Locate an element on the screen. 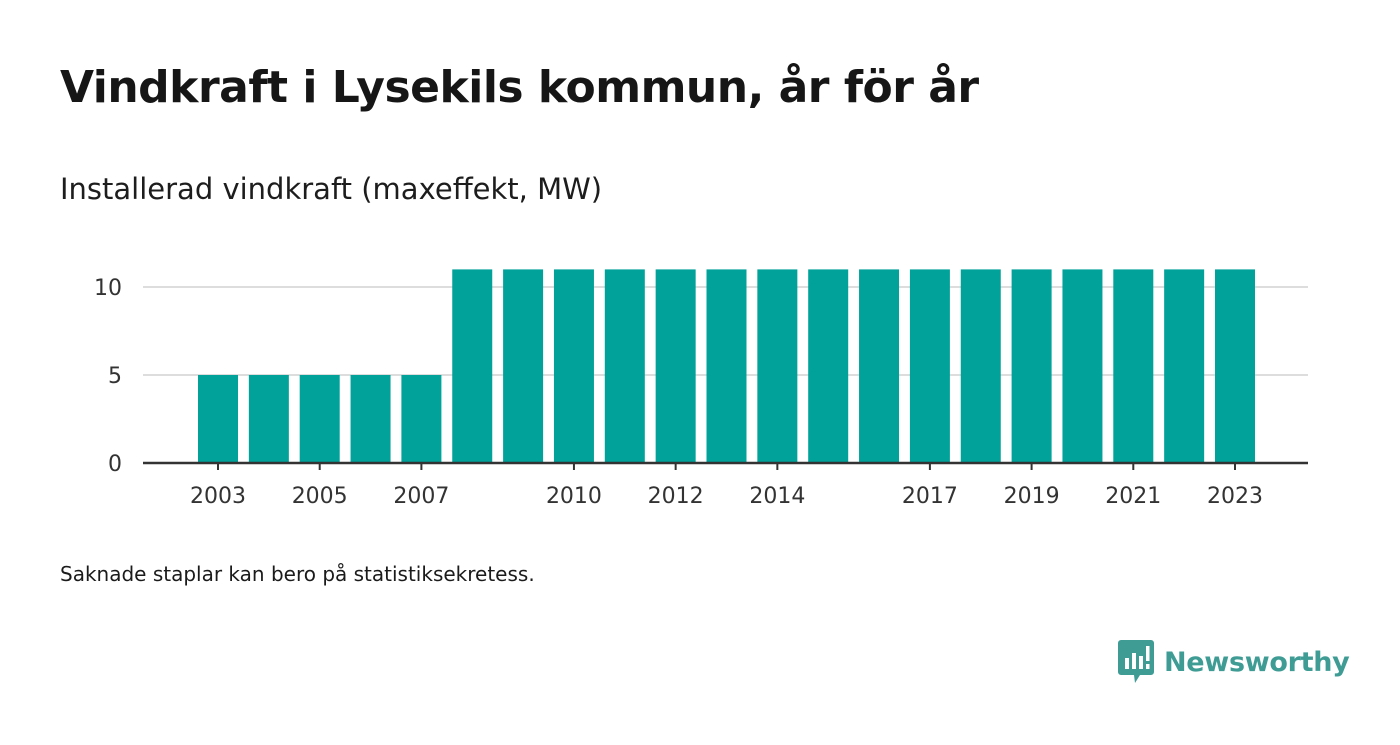  bar-2003 is located at coordinates (218, 419).